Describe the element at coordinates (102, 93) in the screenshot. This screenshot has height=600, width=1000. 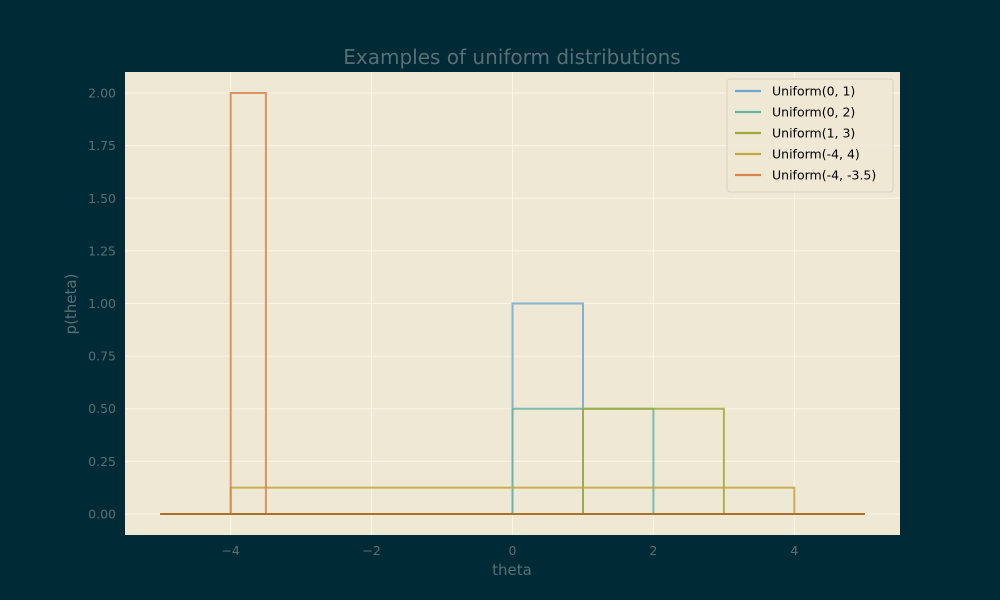
I see `y-tick-label: 2.00` at that location.